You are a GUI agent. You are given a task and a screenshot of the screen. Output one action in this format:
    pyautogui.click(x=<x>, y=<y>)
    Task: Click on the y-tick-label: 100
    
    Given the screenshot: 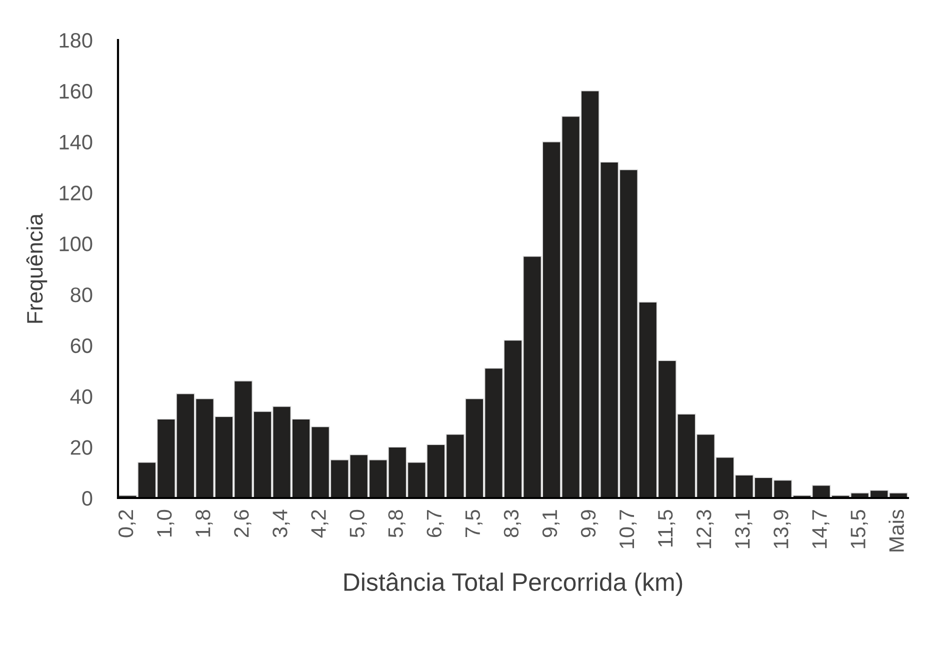 What is the action you would take?
    pyautogui.click(x=76, y=244)
    